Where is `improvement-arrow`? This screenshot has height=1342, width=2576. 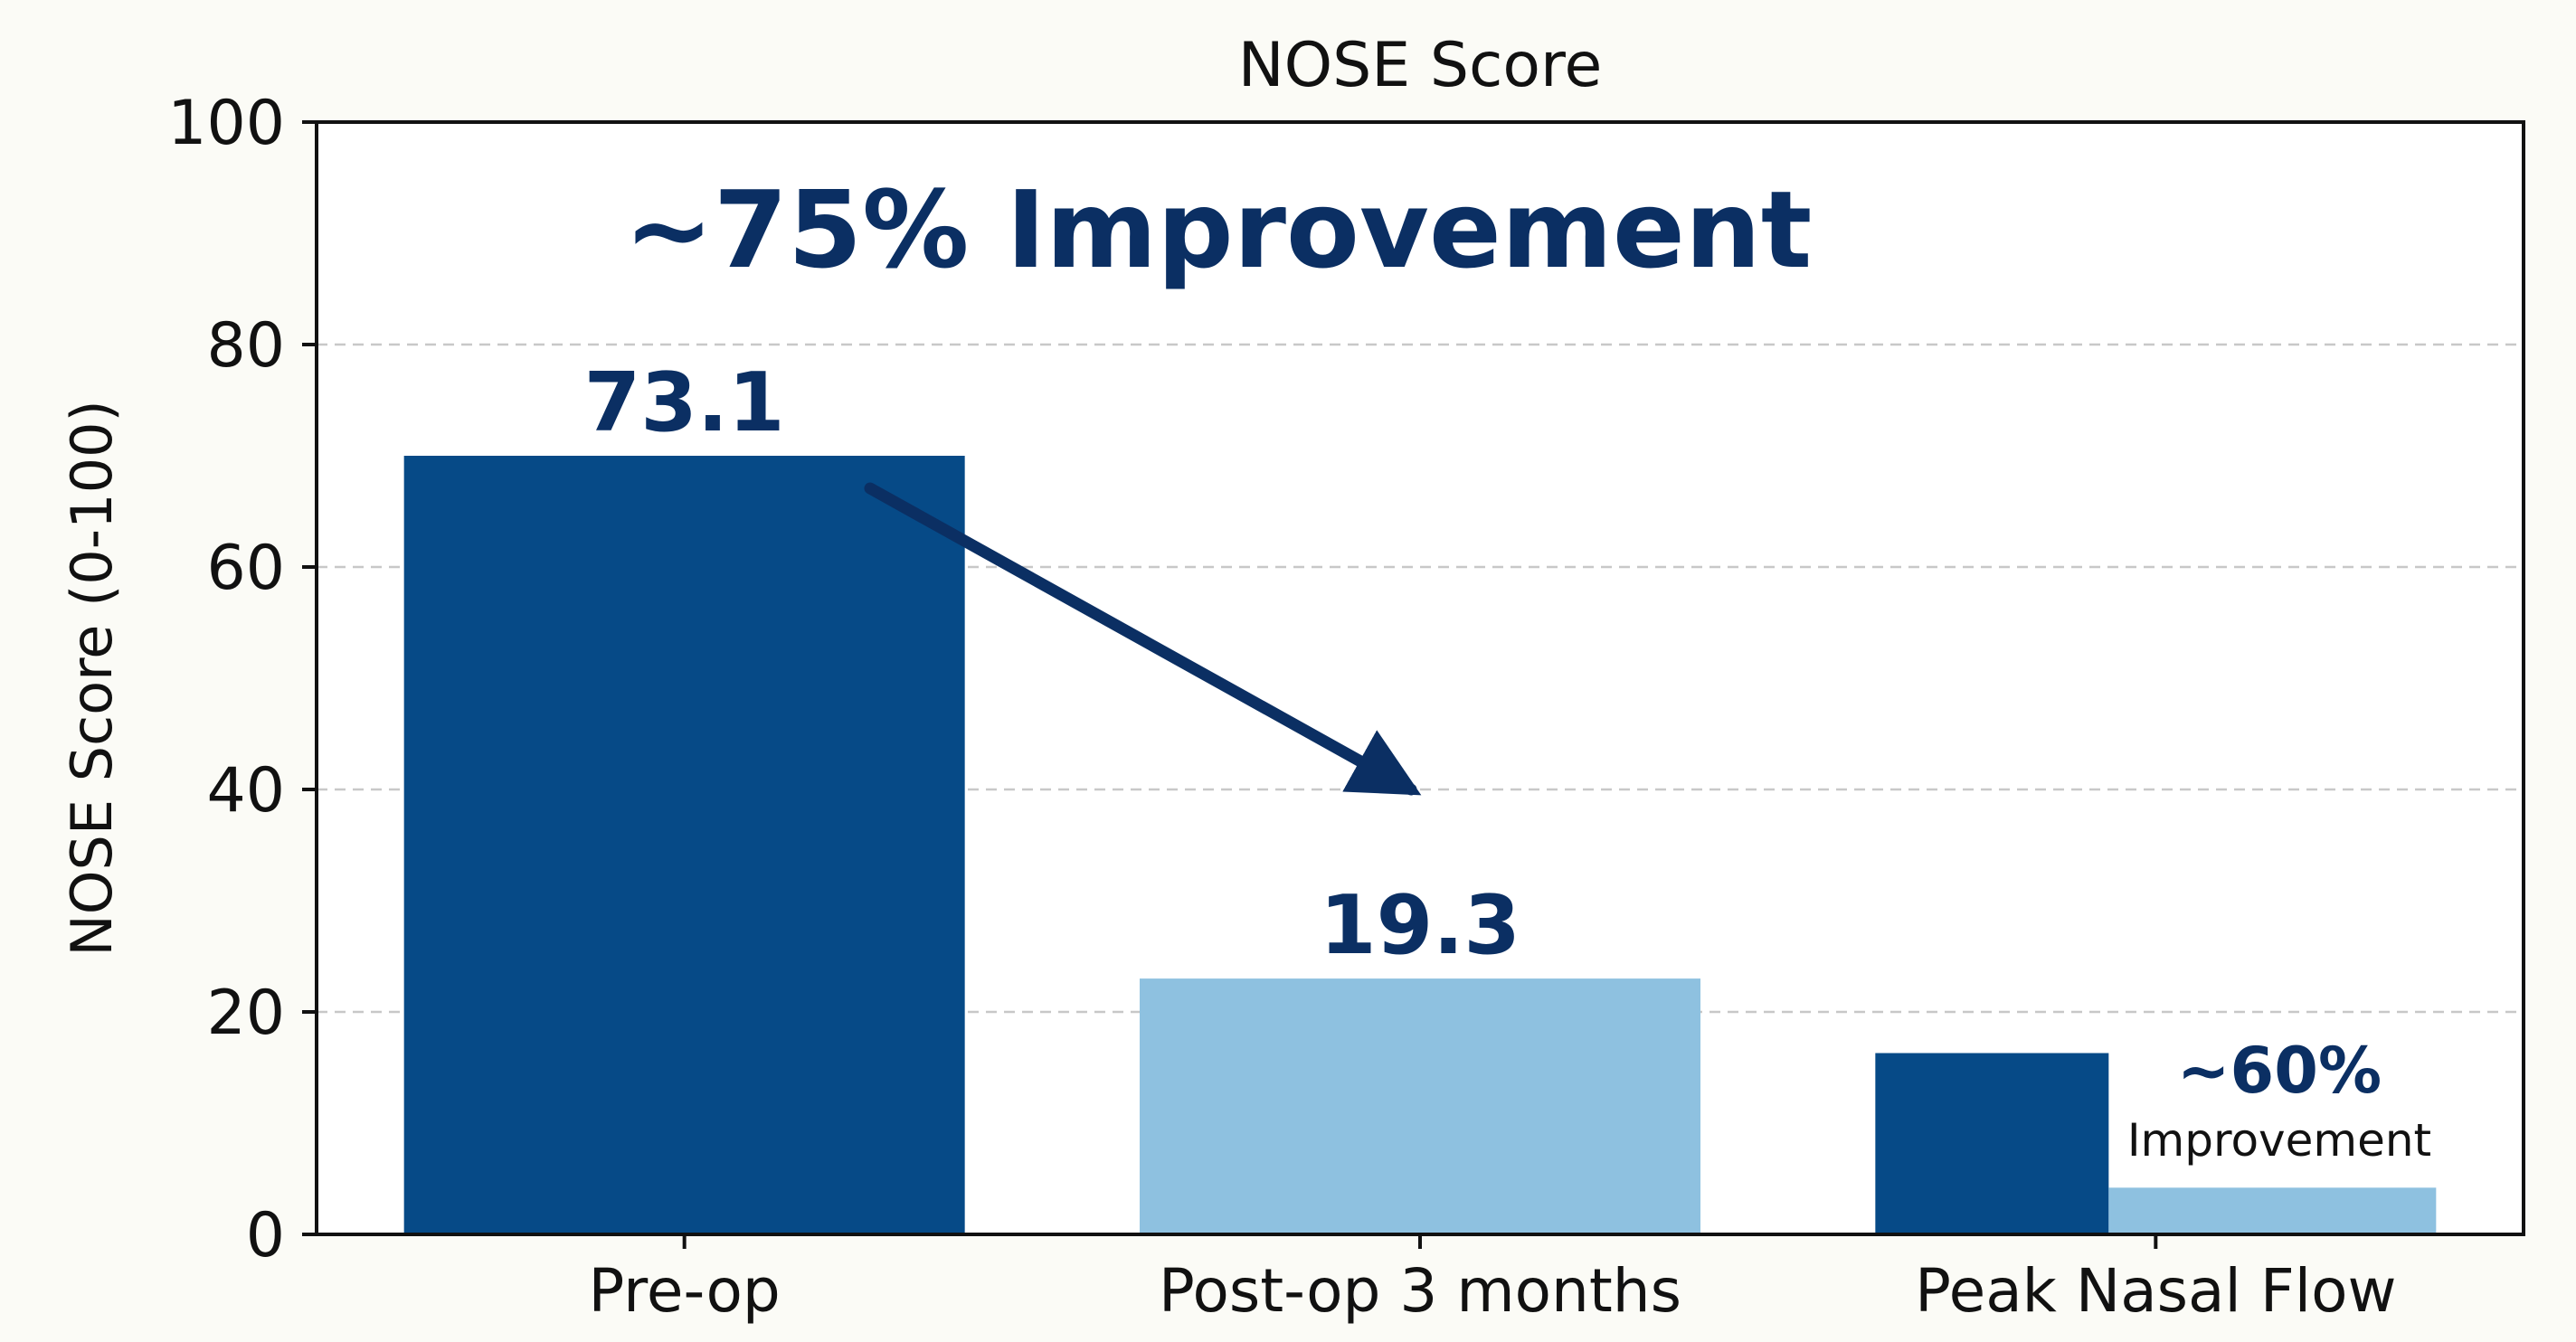
improvement-arrow is located at coordinates (1143, 639).